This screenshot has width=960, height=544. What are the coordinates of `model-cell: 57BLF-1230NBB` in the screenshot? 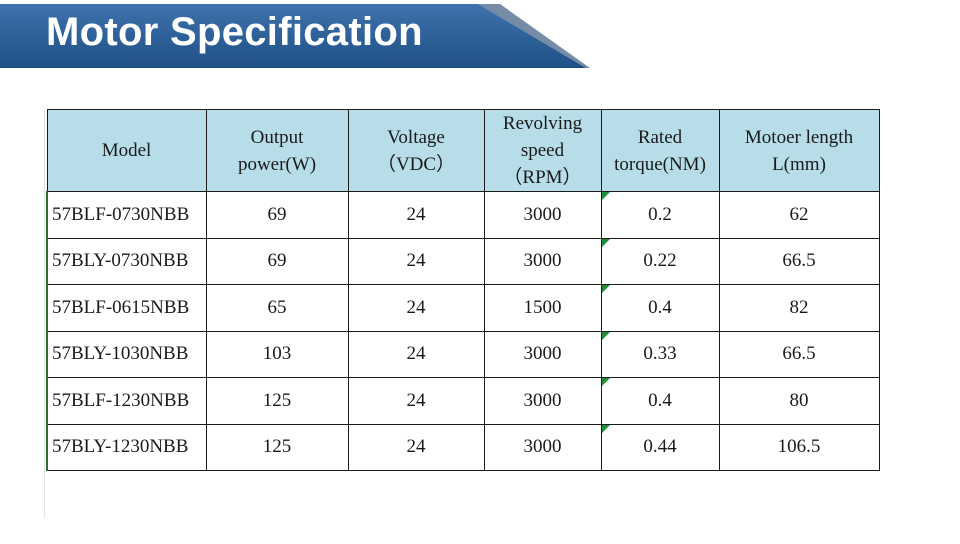 It's located at (126, 401).